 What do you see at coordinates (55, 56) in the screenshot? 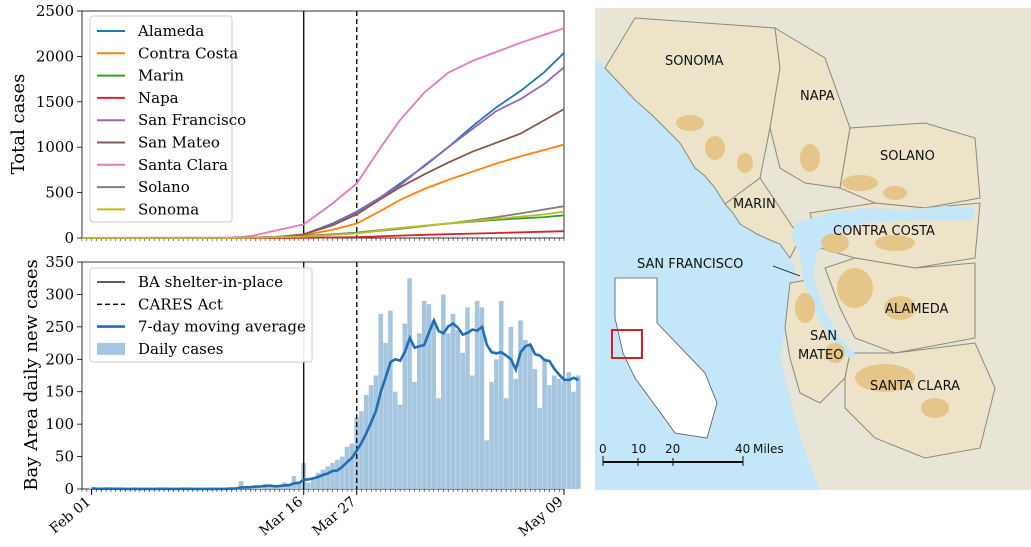
I see `top-y-tick-label: 2000` at bounding box center [55, 56].